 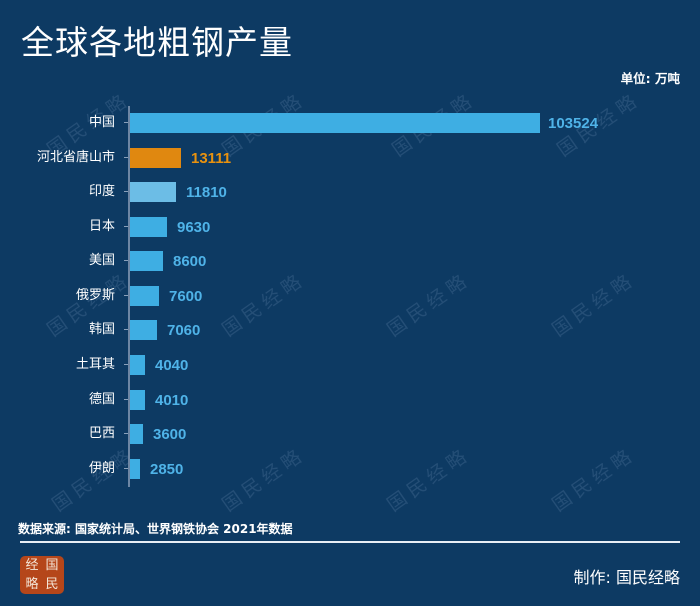 I want to click on bar-row-turkey: 土耳其 4040, so click(x=350, y=365).